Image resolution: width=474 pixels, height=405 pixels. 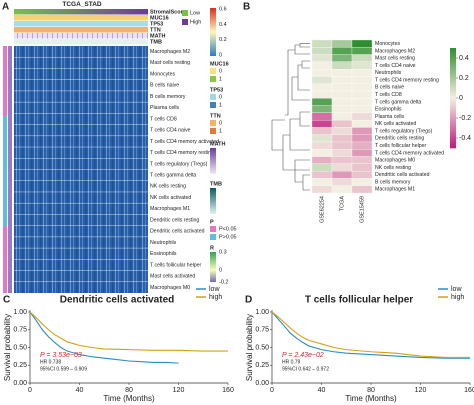 I want to click on legend-title: P, so click(x=212, y=222).